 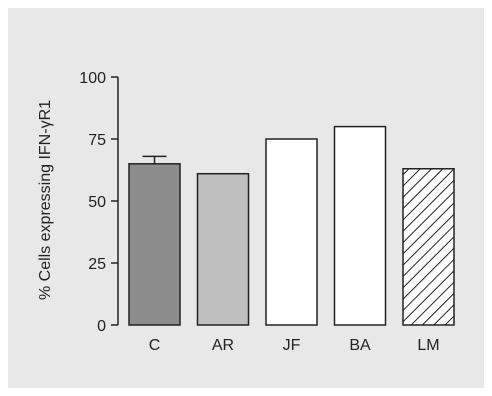 What do you see at coordinates (97, 202) in the screenshot?
I see `y-tick-label: 50` at bounding box center [97, 202].